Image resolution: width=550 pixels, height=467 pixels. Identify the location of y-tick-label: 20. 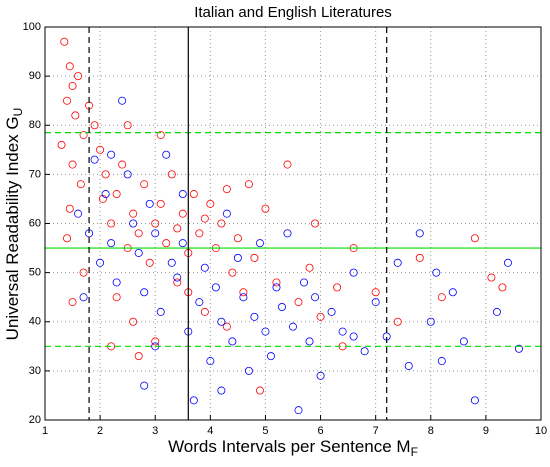
(35, 420).